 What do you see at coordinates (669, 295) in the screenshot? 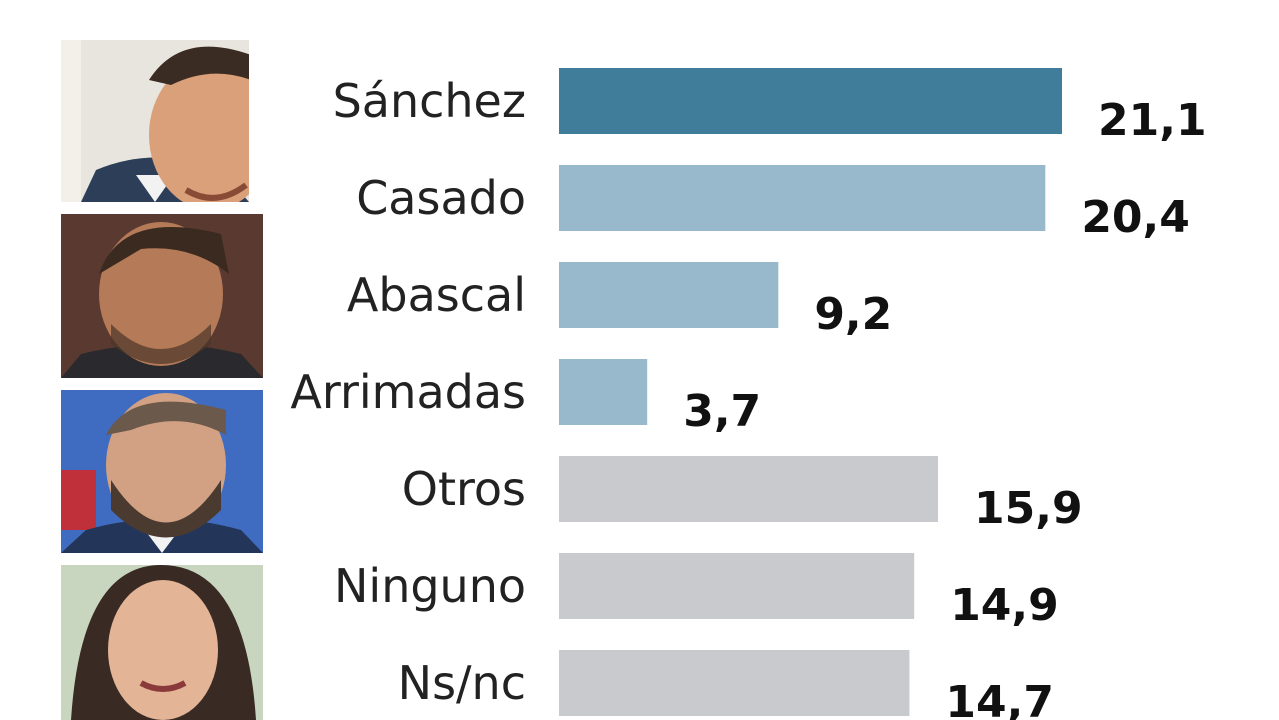
I see `bar-abascal` at bounding box center [669, 295].